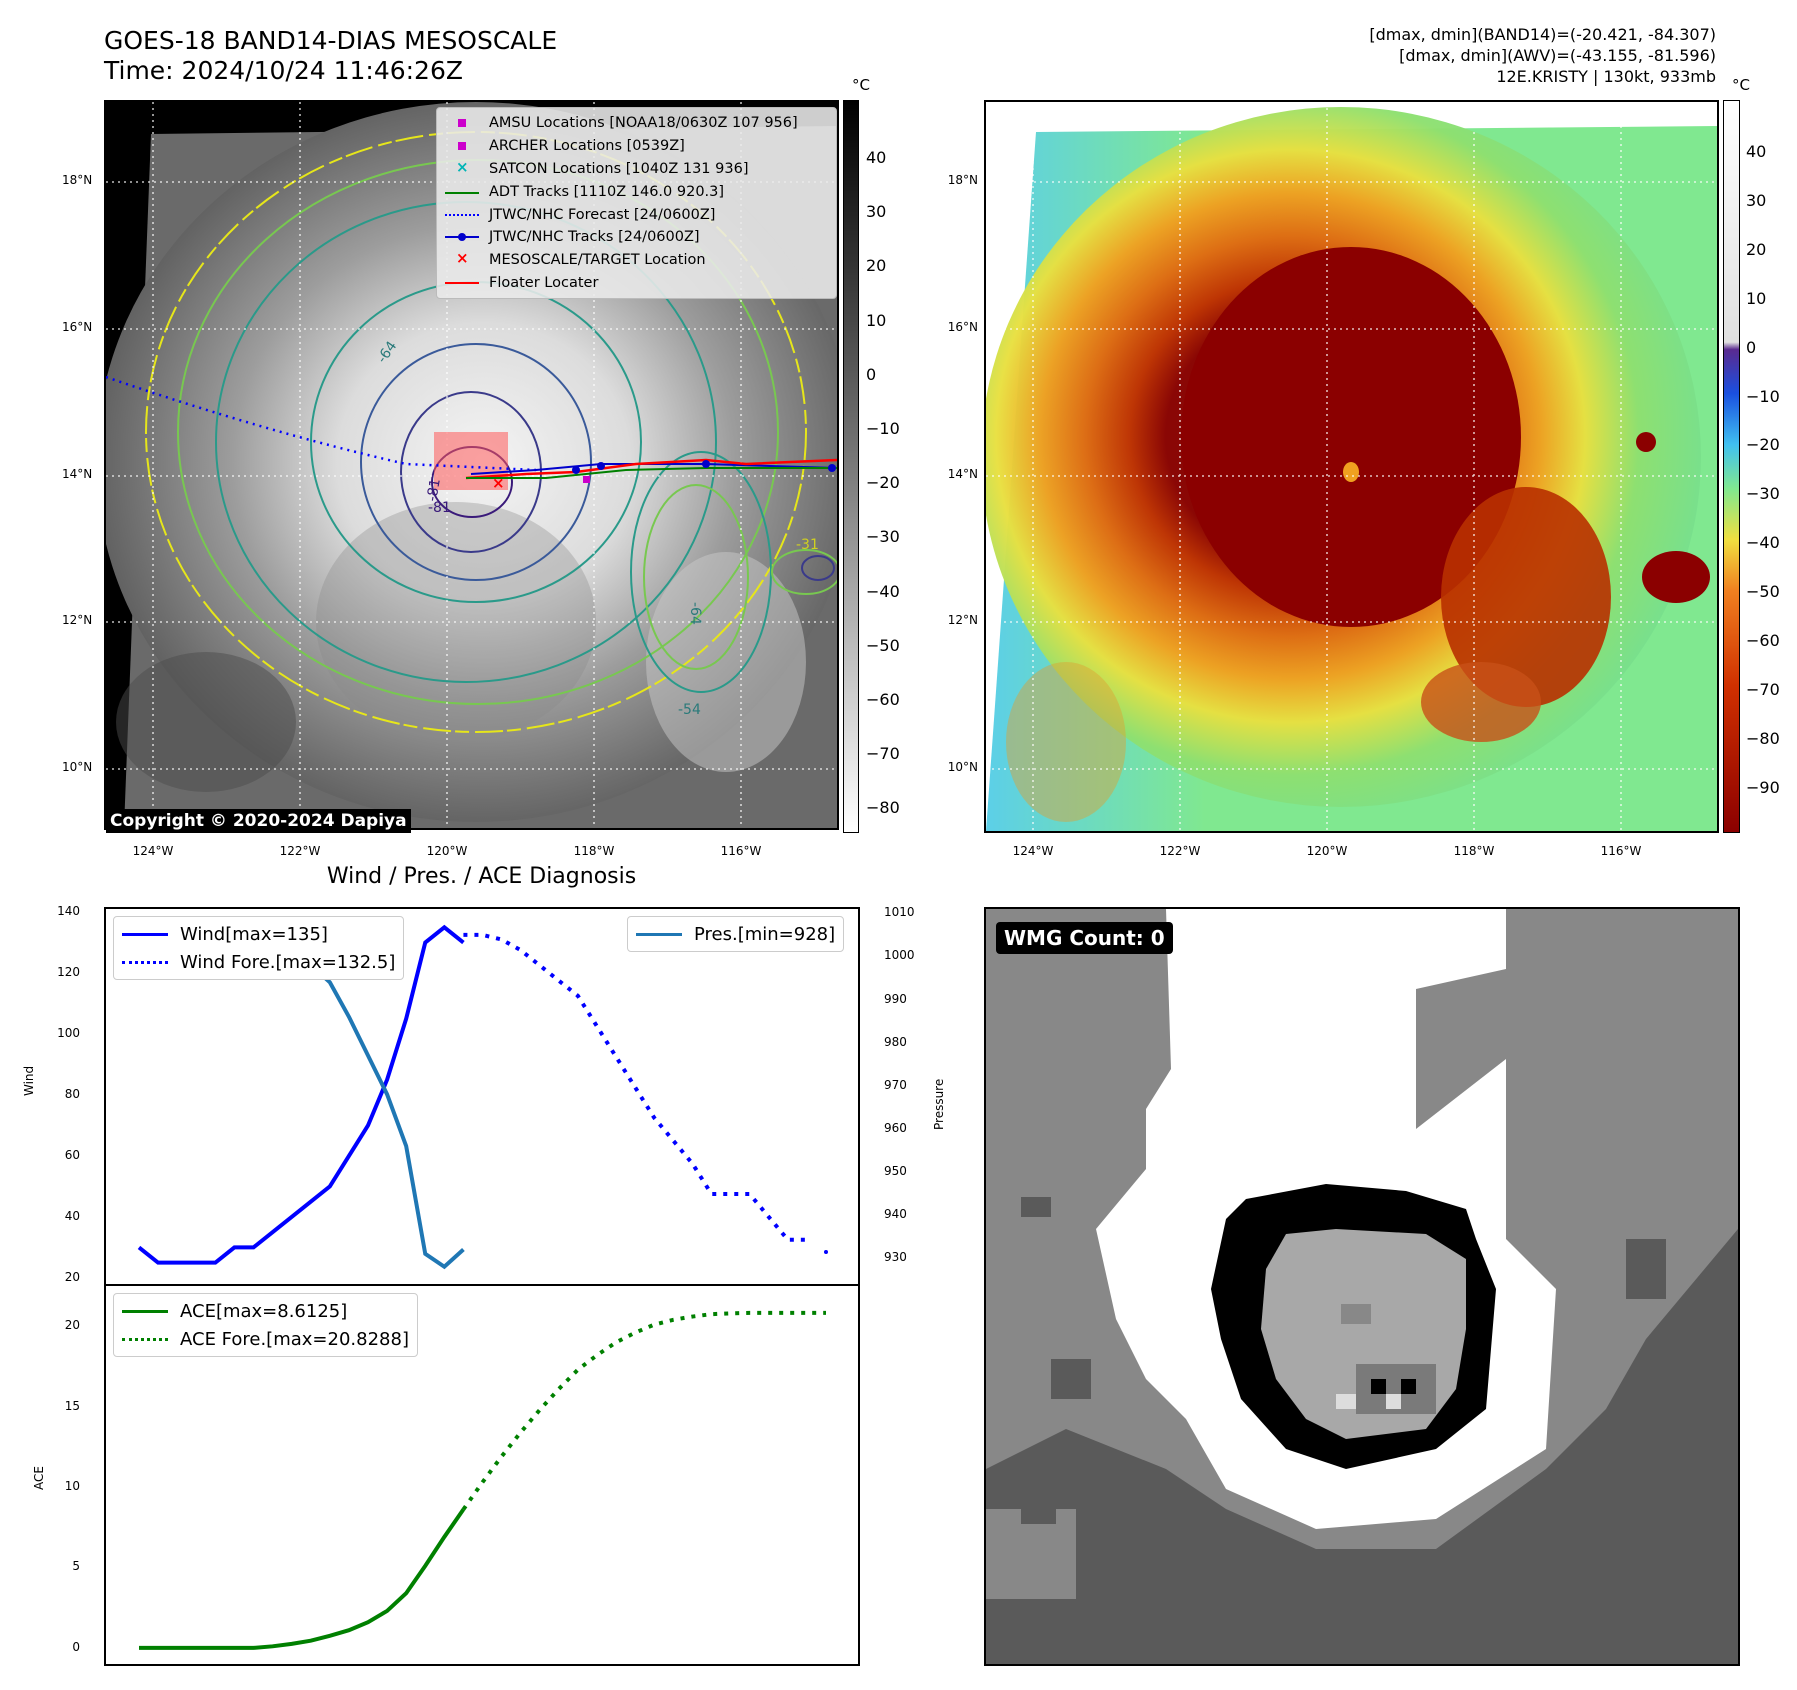  What do you see at coordinates (471, 461) in the screenshot?
I see `target-box` at bounding box center [471, 461].